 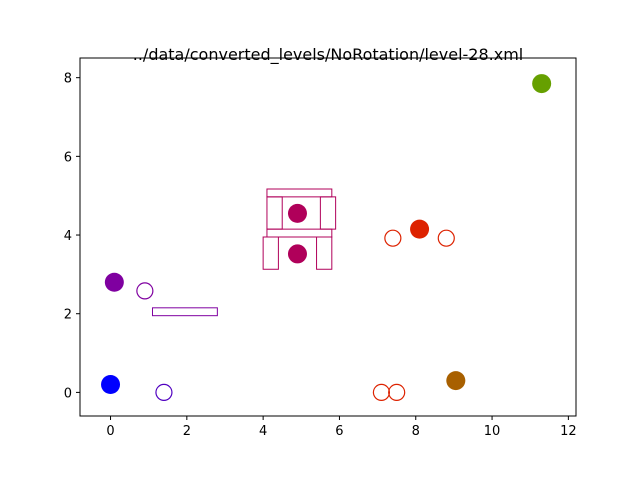 I want to click on x-tick-label-12: 12, so click(x=568, y=431).